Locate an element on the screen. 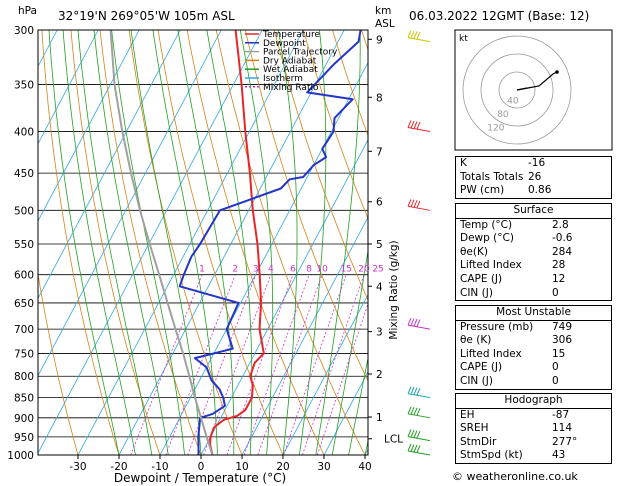  row-label: Temp (°C) is located at coordinates (486, 224).